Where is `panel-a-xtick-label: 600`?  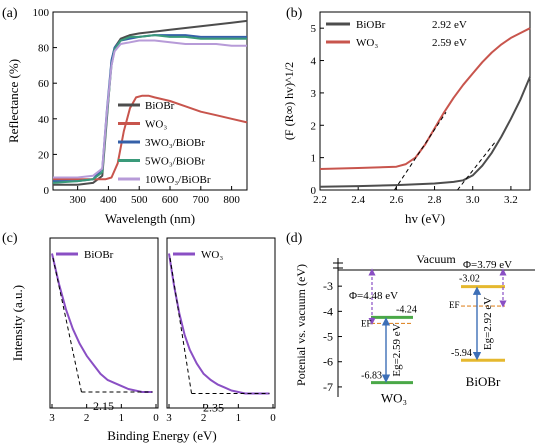
panel-a-xtick-label: 600 is located at coordinates (170, 200).